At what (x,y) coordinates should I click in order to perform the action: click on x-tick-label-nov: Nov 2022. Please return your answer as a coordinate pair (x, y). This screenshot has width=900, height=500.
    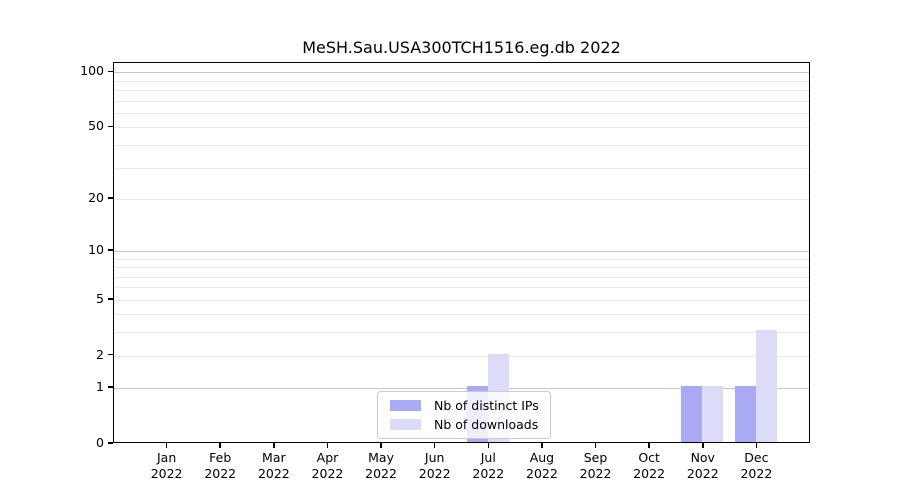
    Looking at the image, I should click on (703, 465).